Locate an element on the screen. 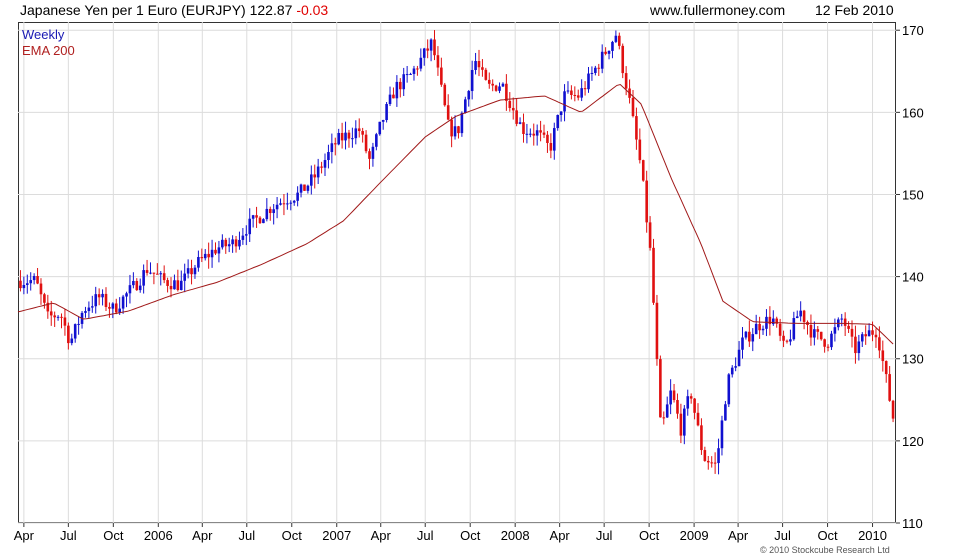  y-tick-label: 150 is located at coordinates (913, 194).